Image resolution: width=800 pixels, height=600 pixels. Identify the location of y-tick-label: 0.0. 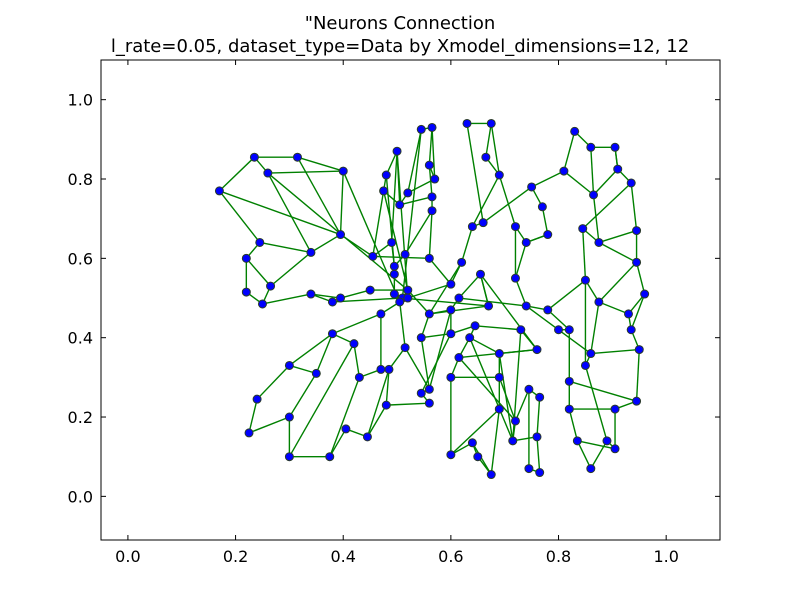
(80, 496).